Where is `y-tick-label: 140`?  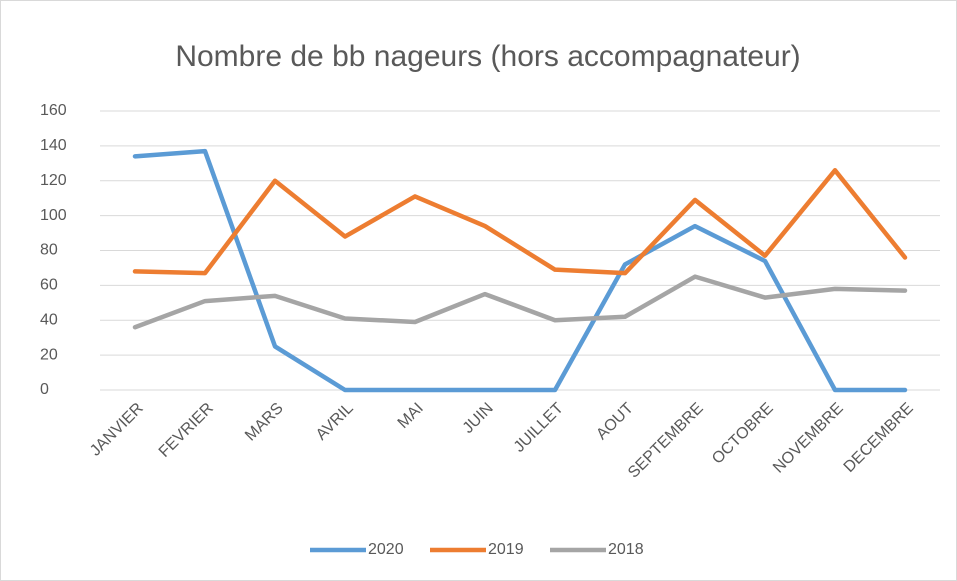
y-tick-label: 140 is located at coordinates (53, 145).